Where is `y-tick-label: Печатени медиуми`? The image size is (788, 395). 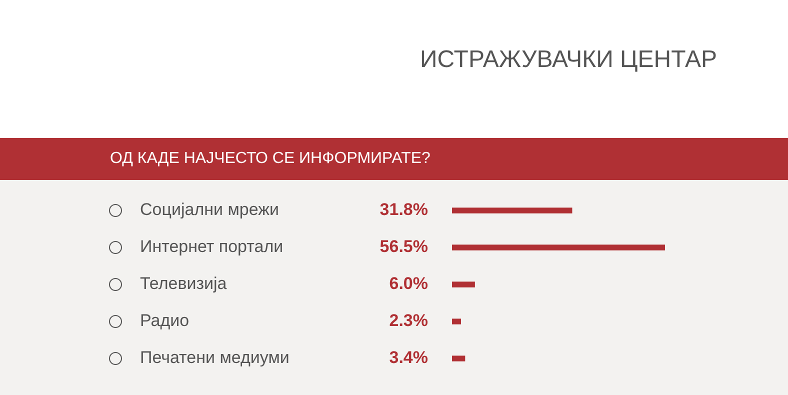
y-tick-label: Печатени медиуми is located at coordinates (215, 358).